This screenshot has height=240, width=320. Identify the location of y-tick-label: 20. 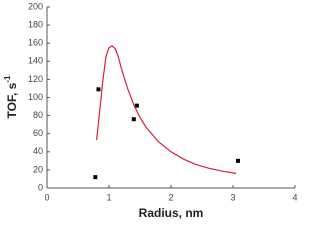
(38, 169).